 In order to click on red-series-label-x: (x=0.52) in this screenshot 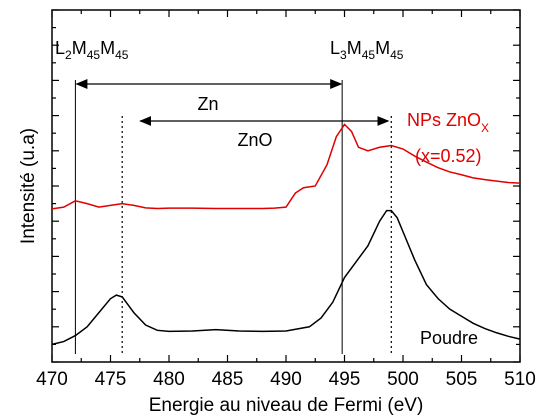, I will do `click(448, 156)`.